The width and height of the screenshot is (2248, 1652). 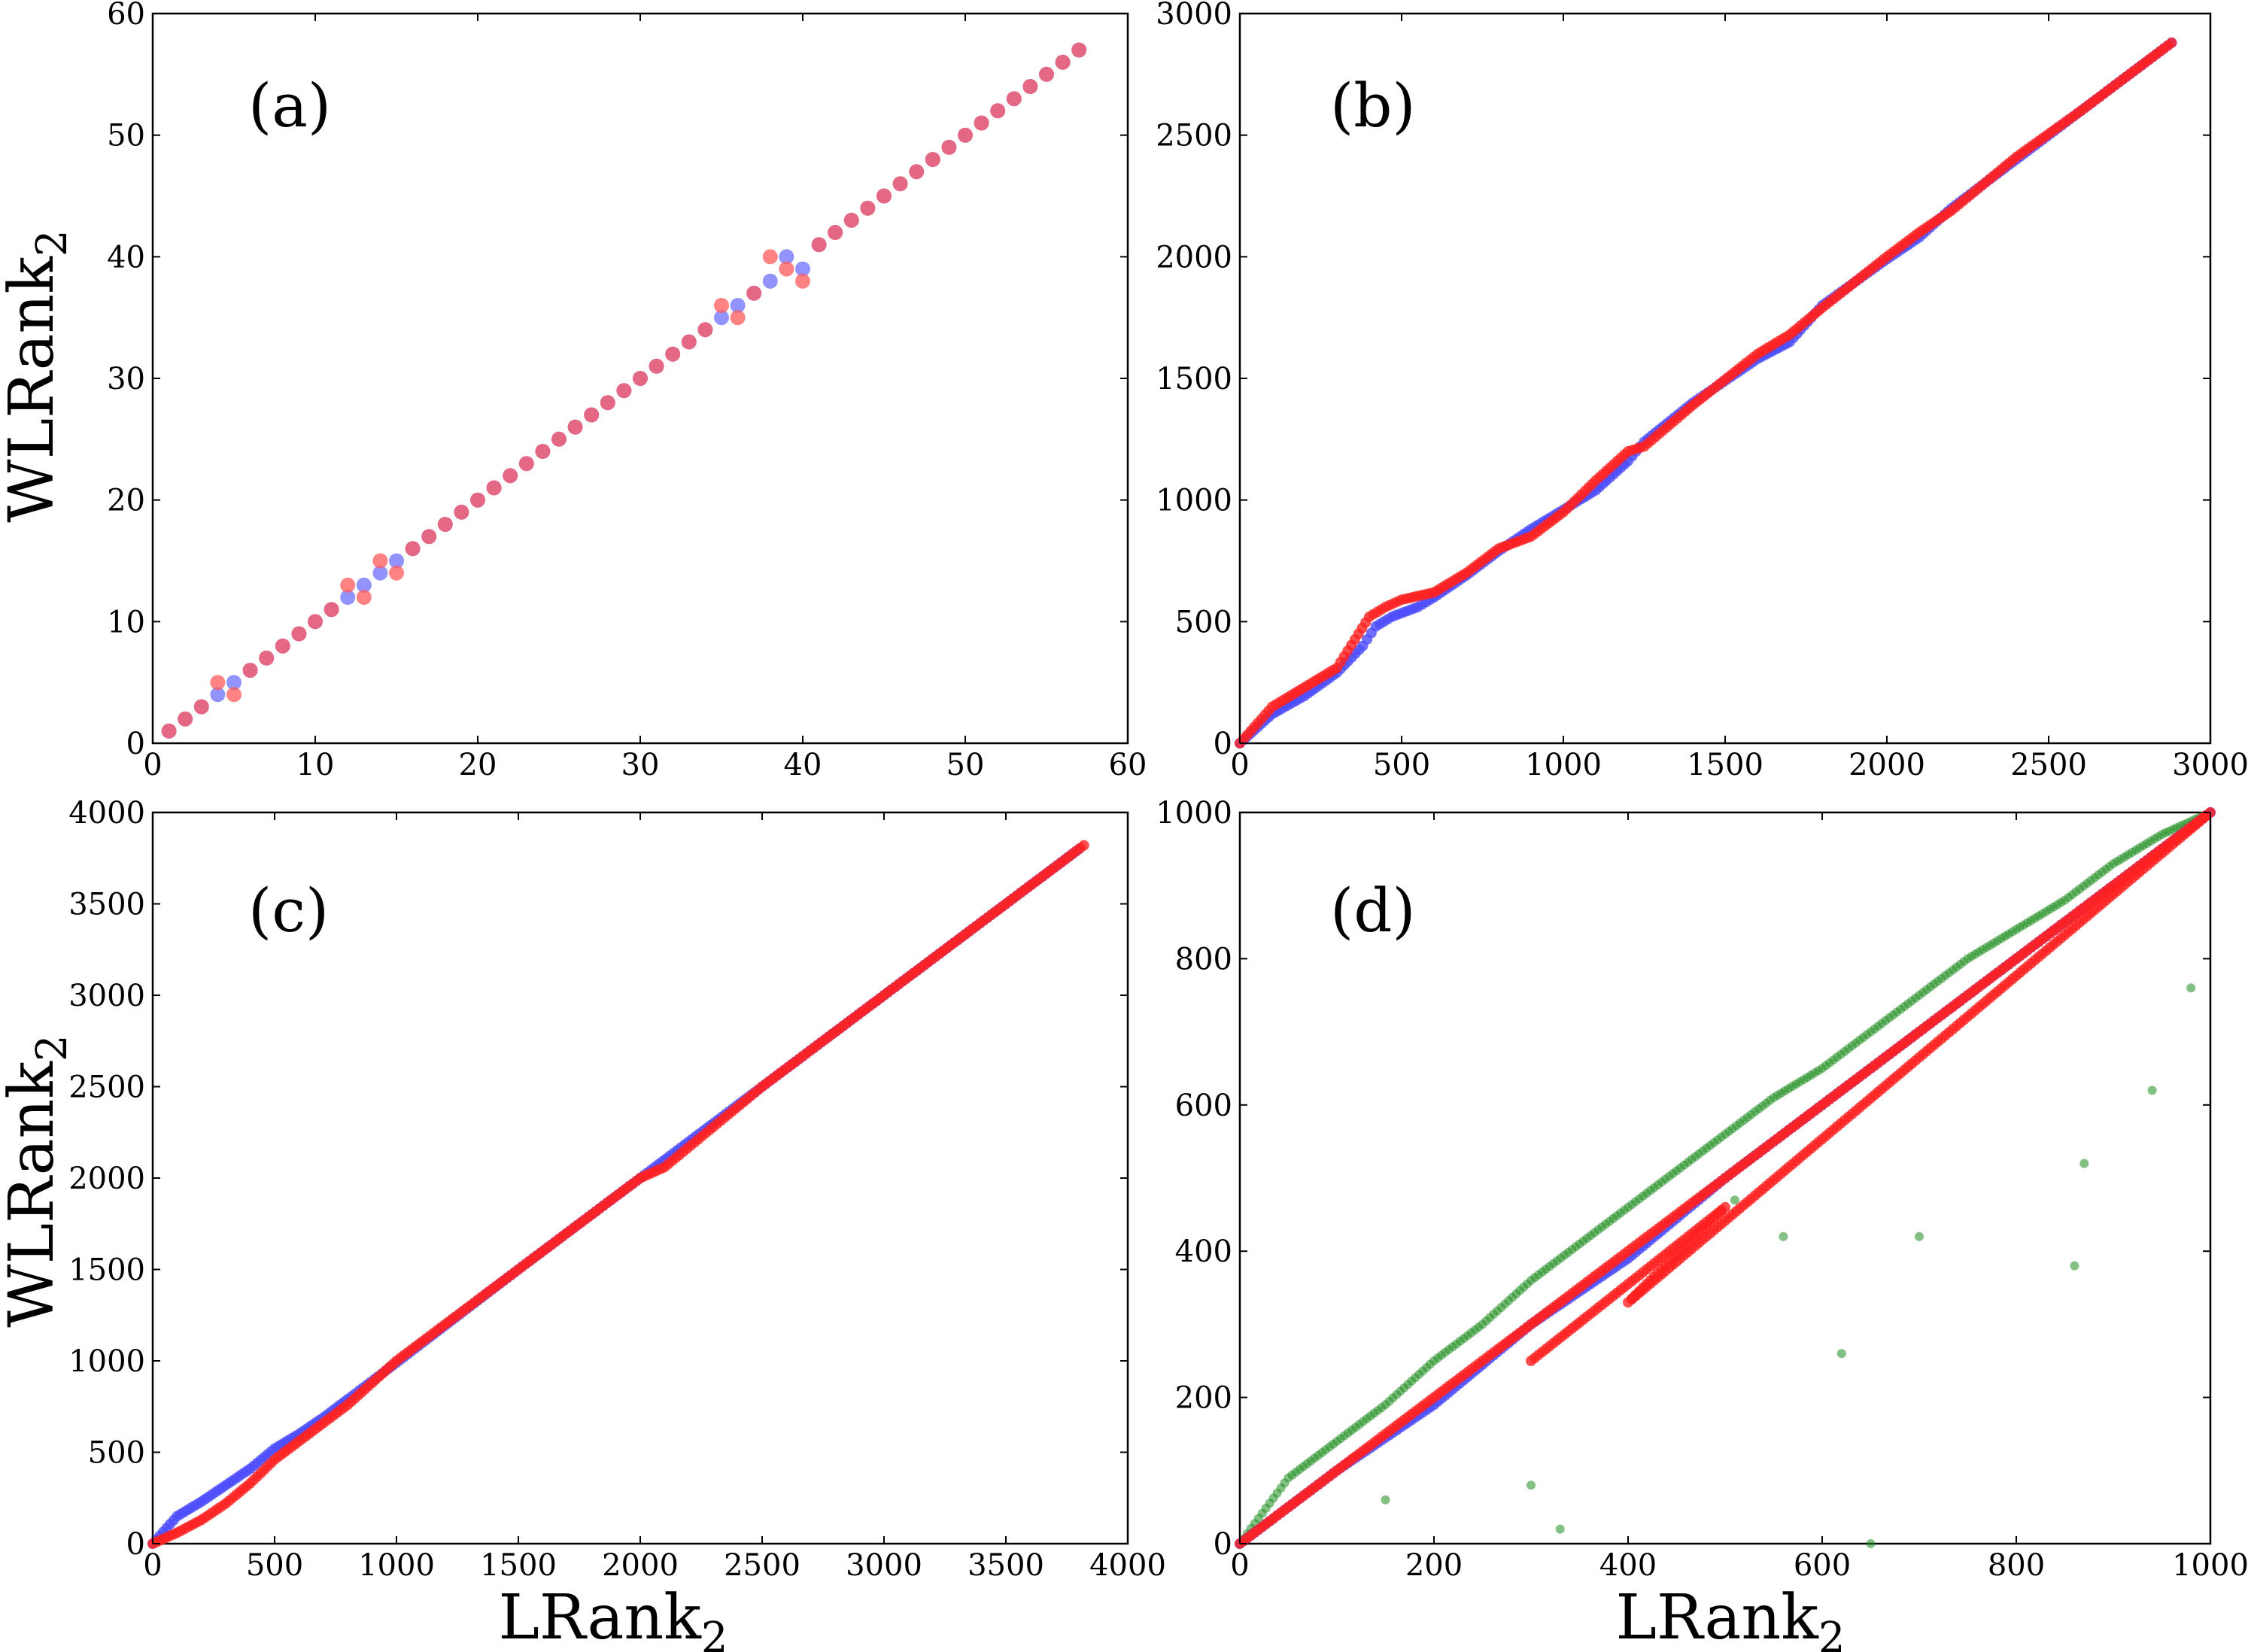 I want to click on y-axis-label-bottom: WLRank2, so click(x=39, y=1181).